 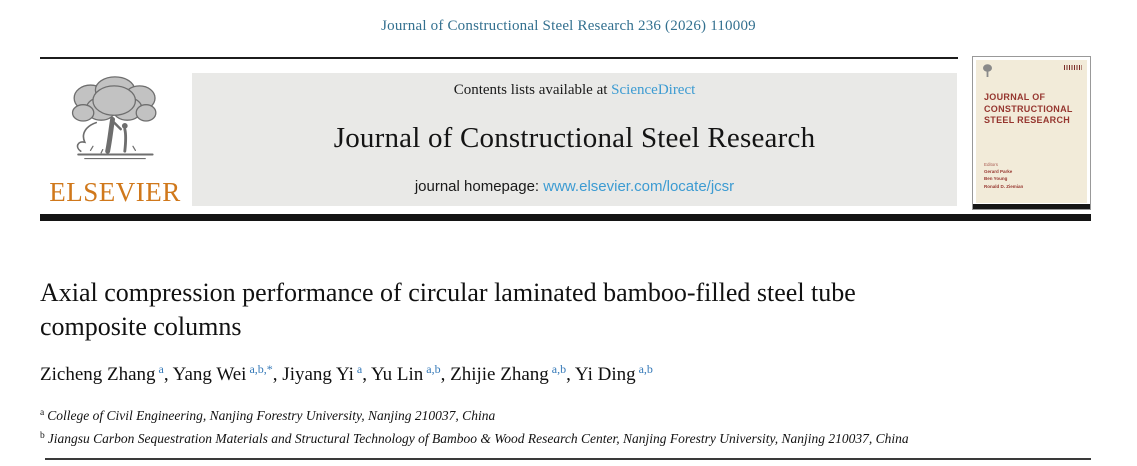 What do you see at coordinates (318, 375) in the screenshot?
I see `author-name: Jiyang Yi` at bounding box center [318, 375].